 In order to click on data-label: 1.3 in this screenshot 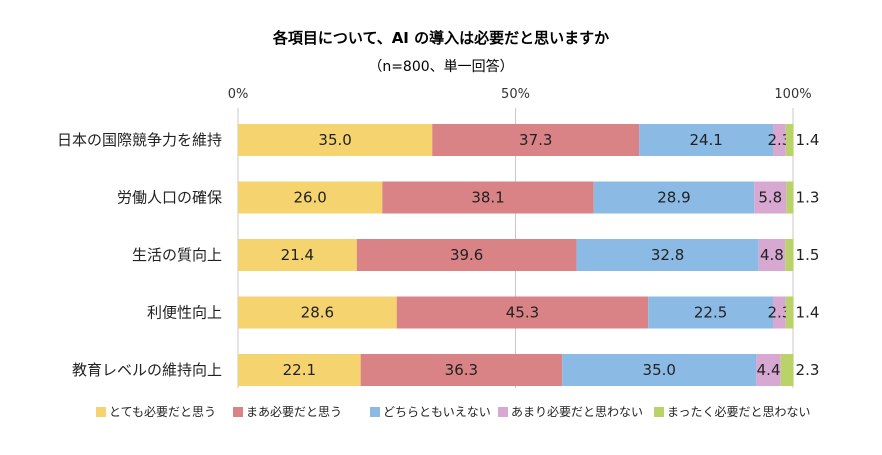, I will do `click(808, 198)`.